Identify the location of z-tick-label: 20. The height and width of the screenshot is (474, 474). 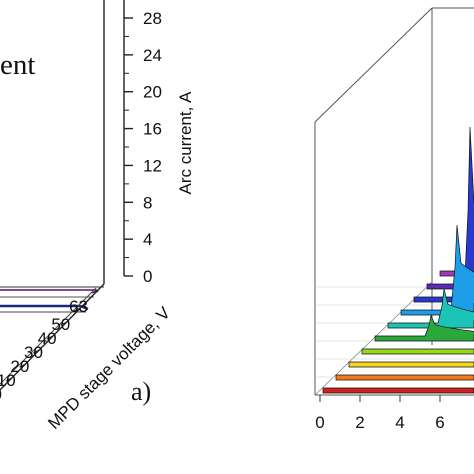
(152, 92).